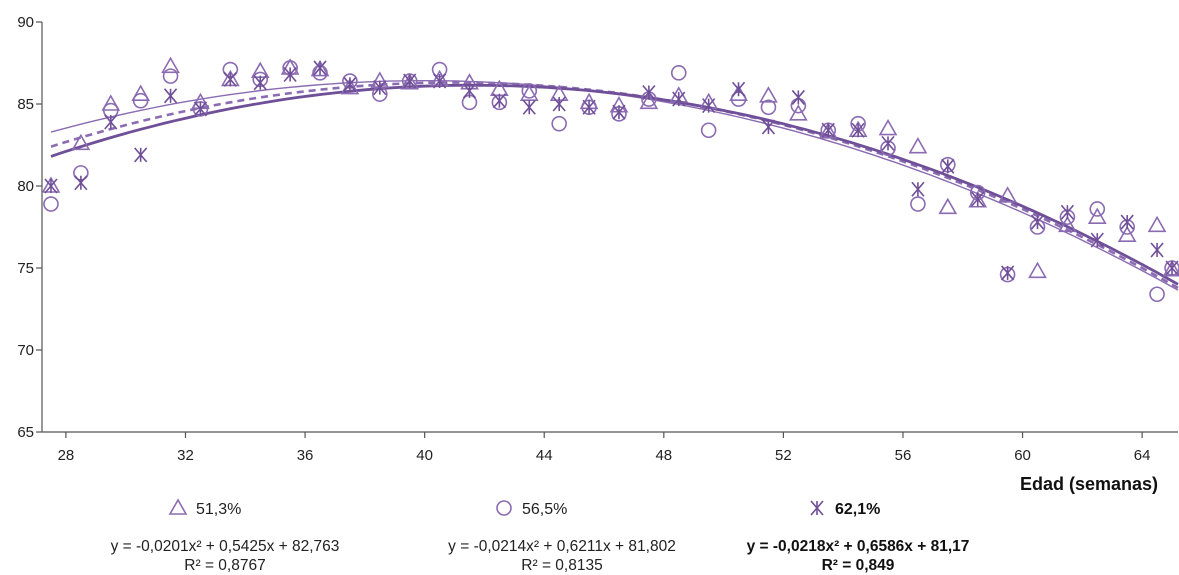 Image resolution: width=1179 pixels, height=575 pixels. What do you see at coordinates (858, 546) in the screenshot?
I see `equation-3: y = -0,0218x² + 0,6586x + 81,17` at bounding box center [858, 546].